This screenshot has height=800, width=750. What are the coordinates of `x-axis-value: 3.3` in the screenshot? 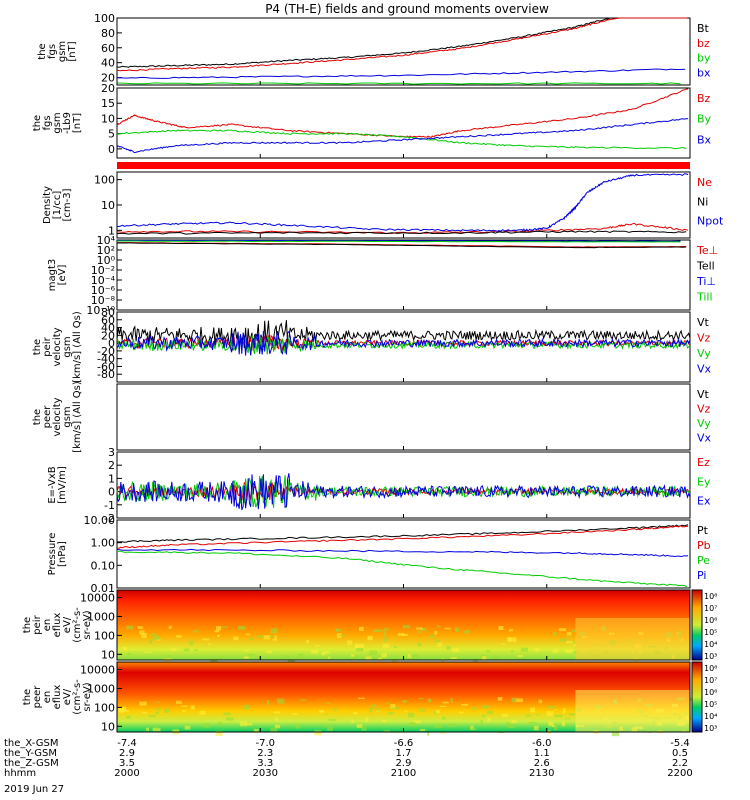 It's located at (265, 763).